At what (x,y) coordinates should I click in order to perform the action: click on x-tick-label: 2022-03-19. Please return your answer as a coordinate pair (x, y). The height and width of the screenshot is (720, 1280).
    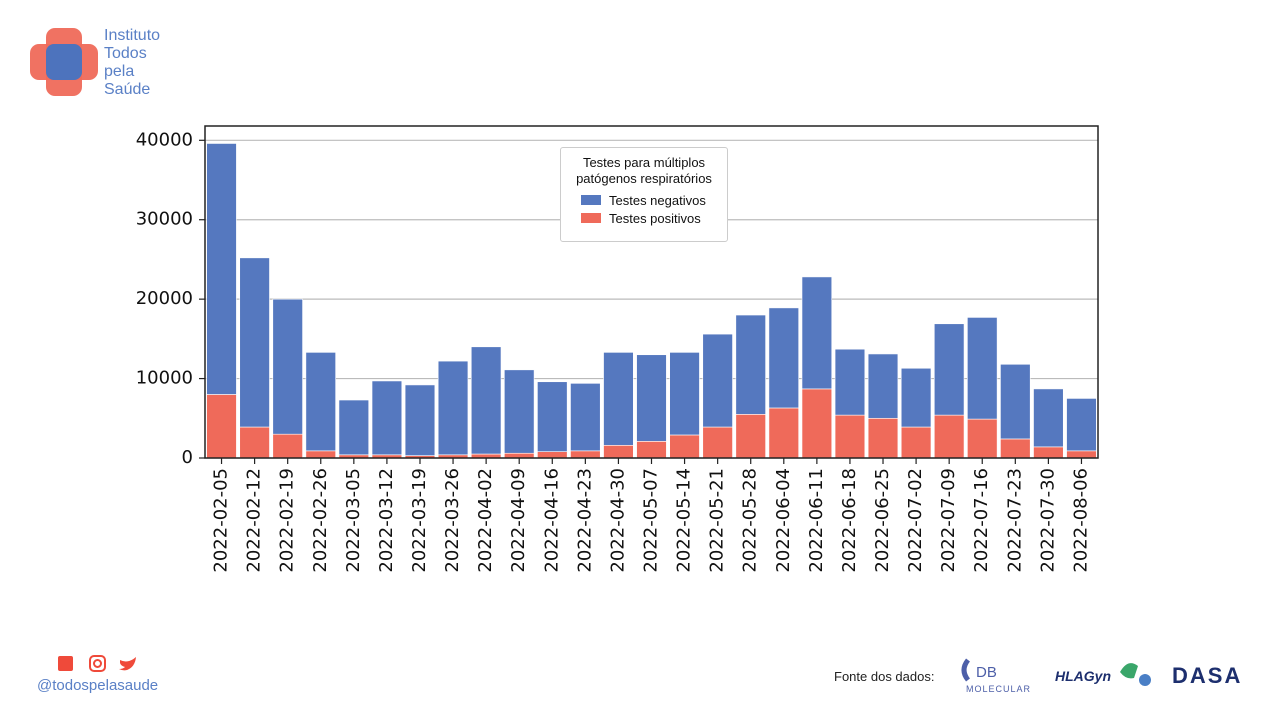
    Looking at the image, I should click on (419, 520).